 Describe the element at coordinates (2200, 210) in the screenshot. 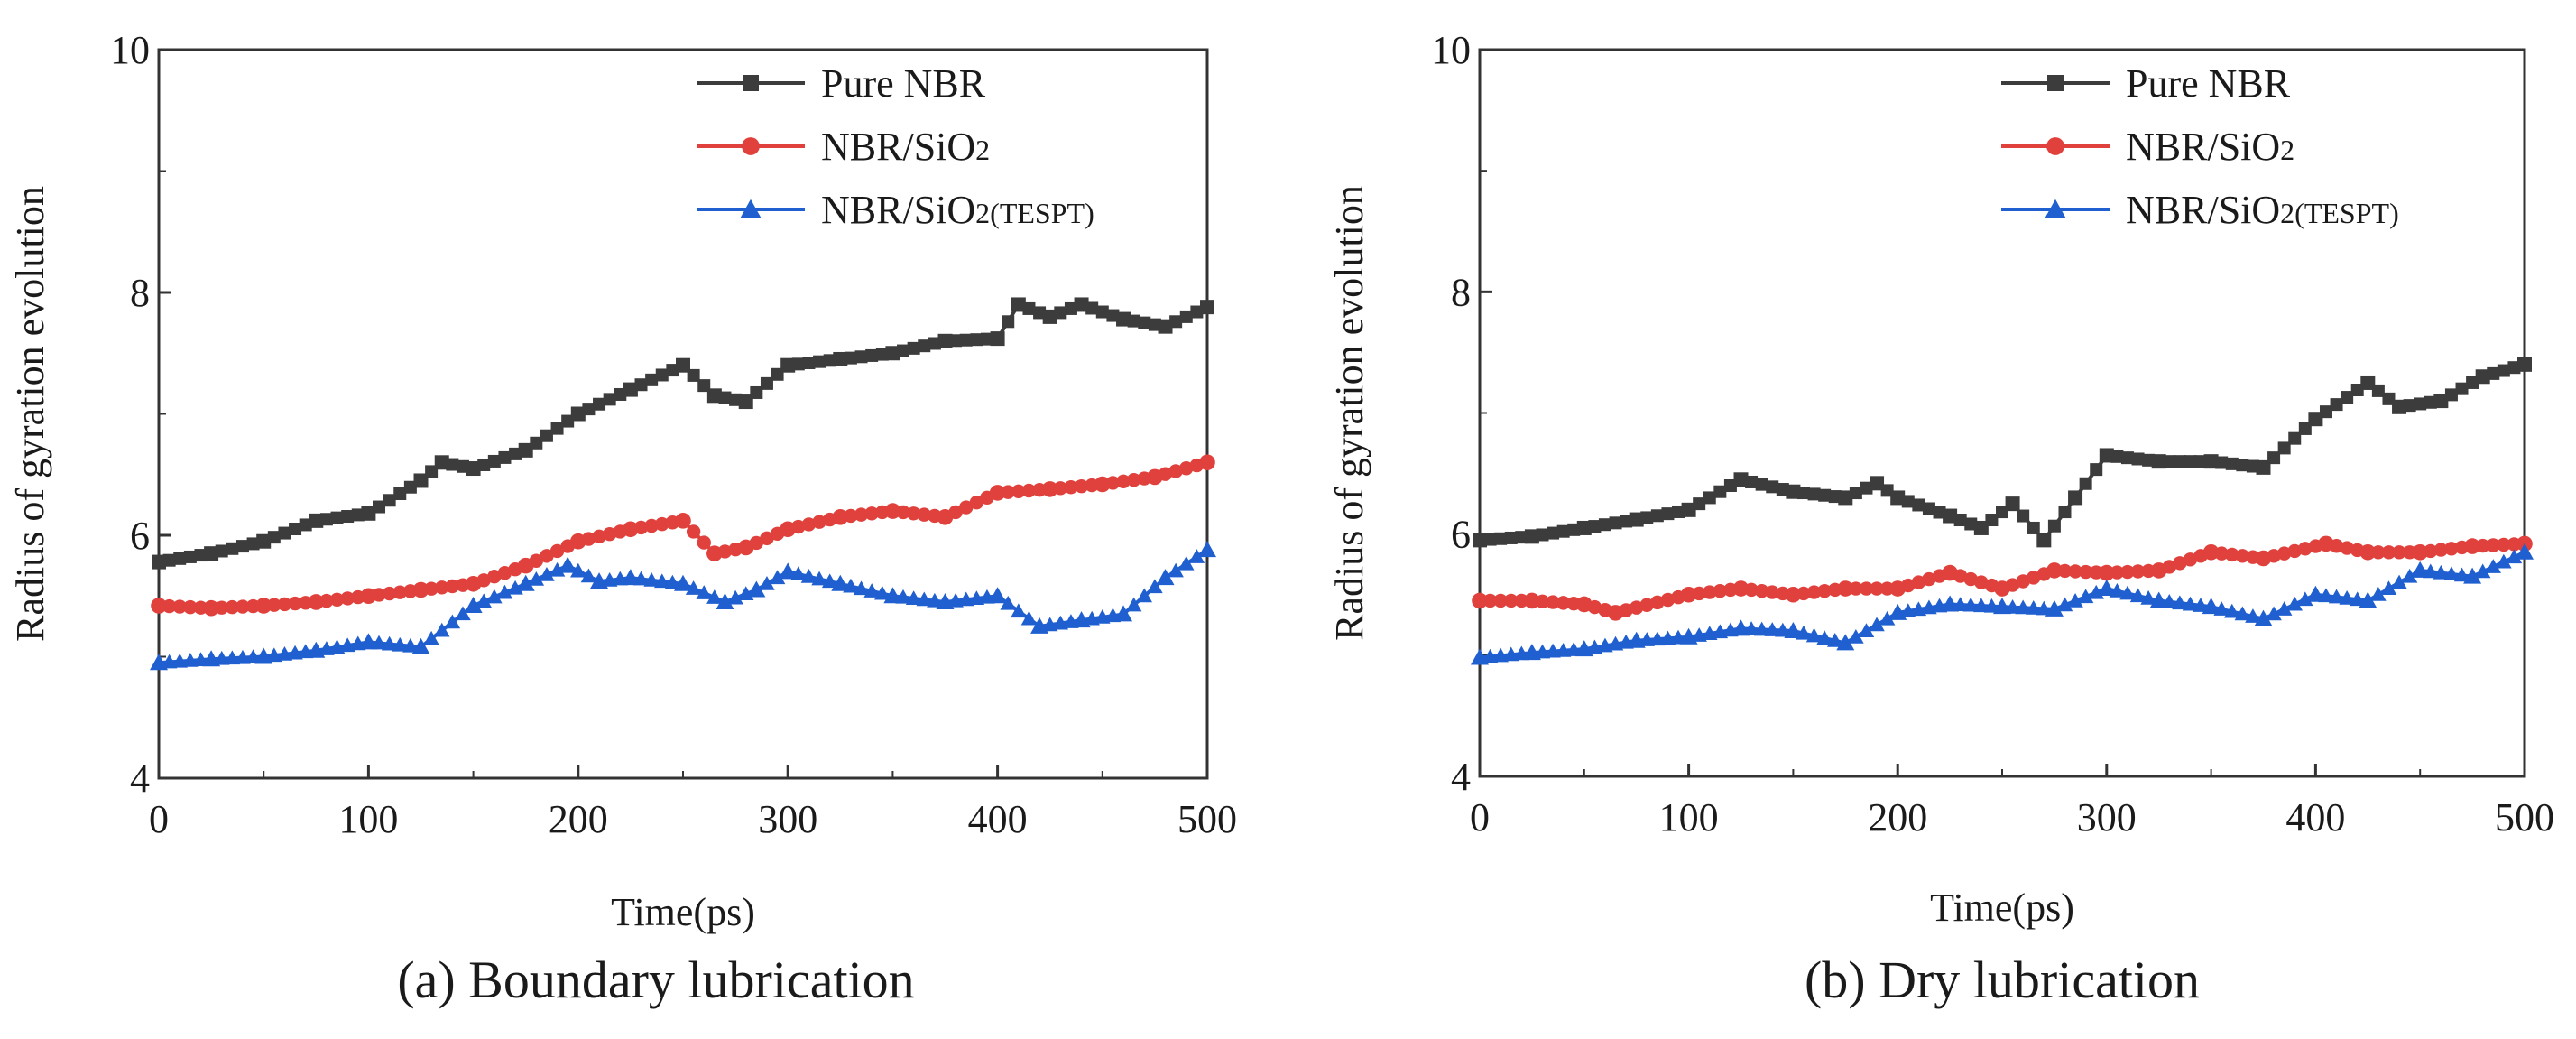

I see `legend-item: NBR/SiO2(TESPT)` at that location.